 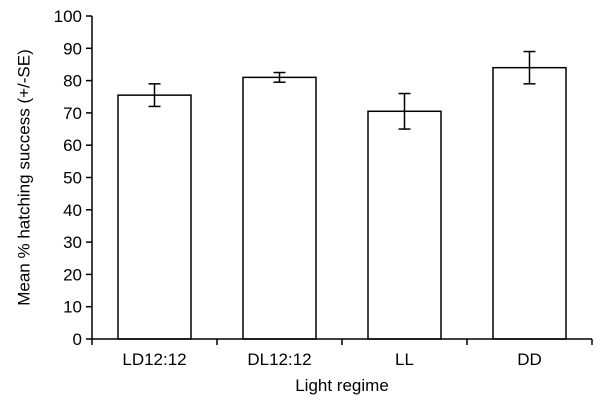 What do you see at coordinates (72, 145) in the screenshot?
I see `y-tick-label: 60` at bounding box center [72, 145].